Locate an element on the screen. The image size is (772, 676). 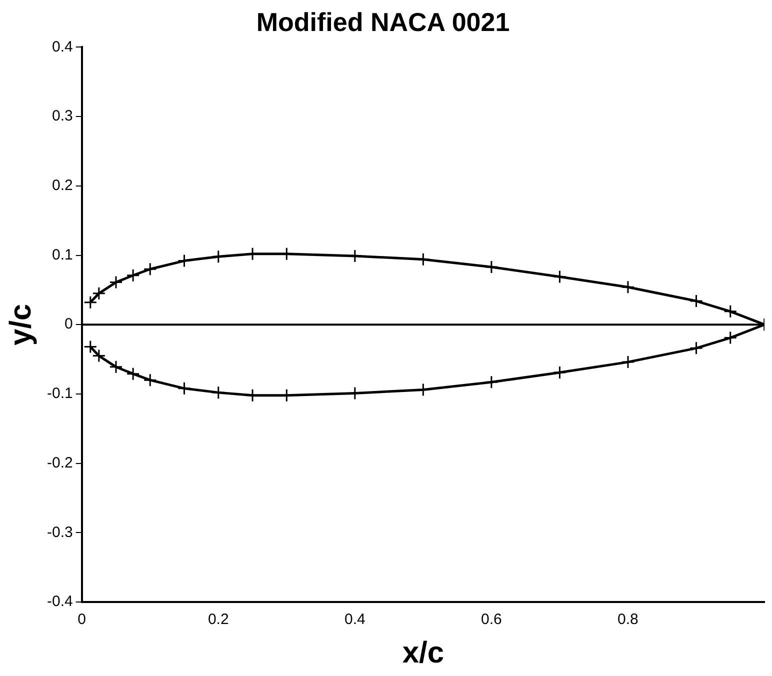
x-axis-title: x/c is located at coordinates (423, 653).